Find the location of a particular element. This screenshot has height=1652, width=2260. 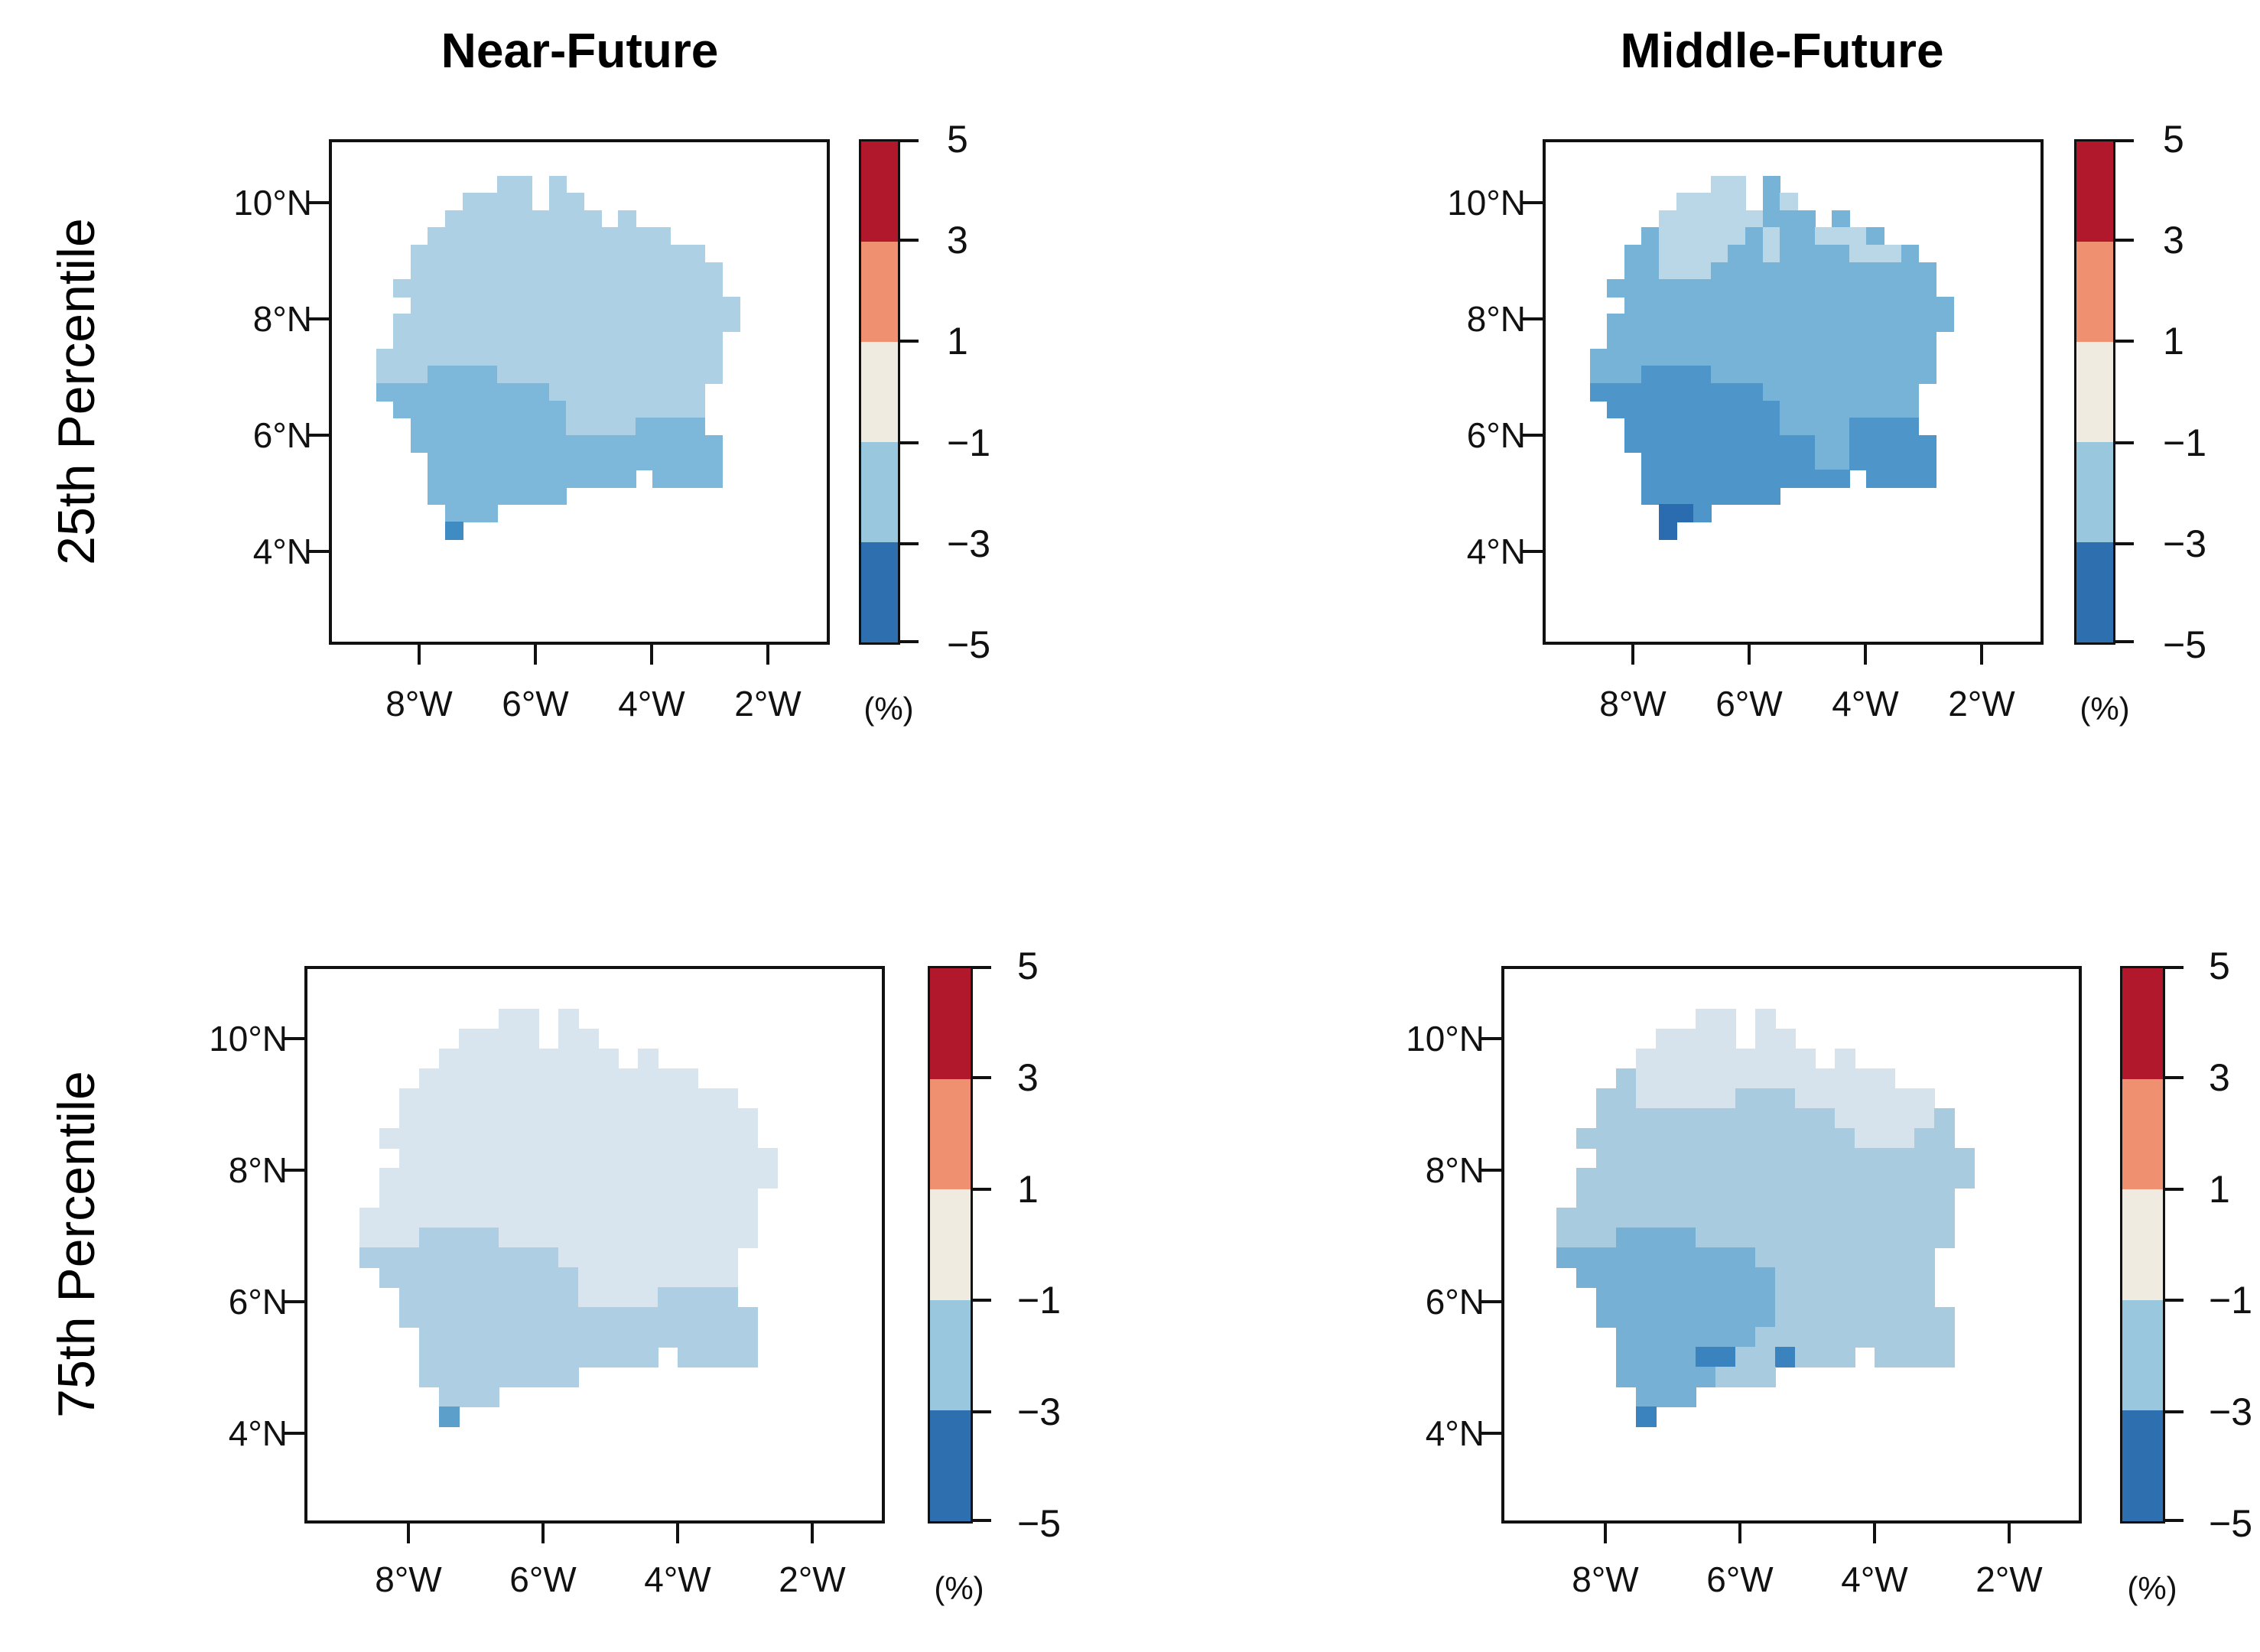

y-axis-tick-label: 10°N is located at coordinates (1445, 1039).